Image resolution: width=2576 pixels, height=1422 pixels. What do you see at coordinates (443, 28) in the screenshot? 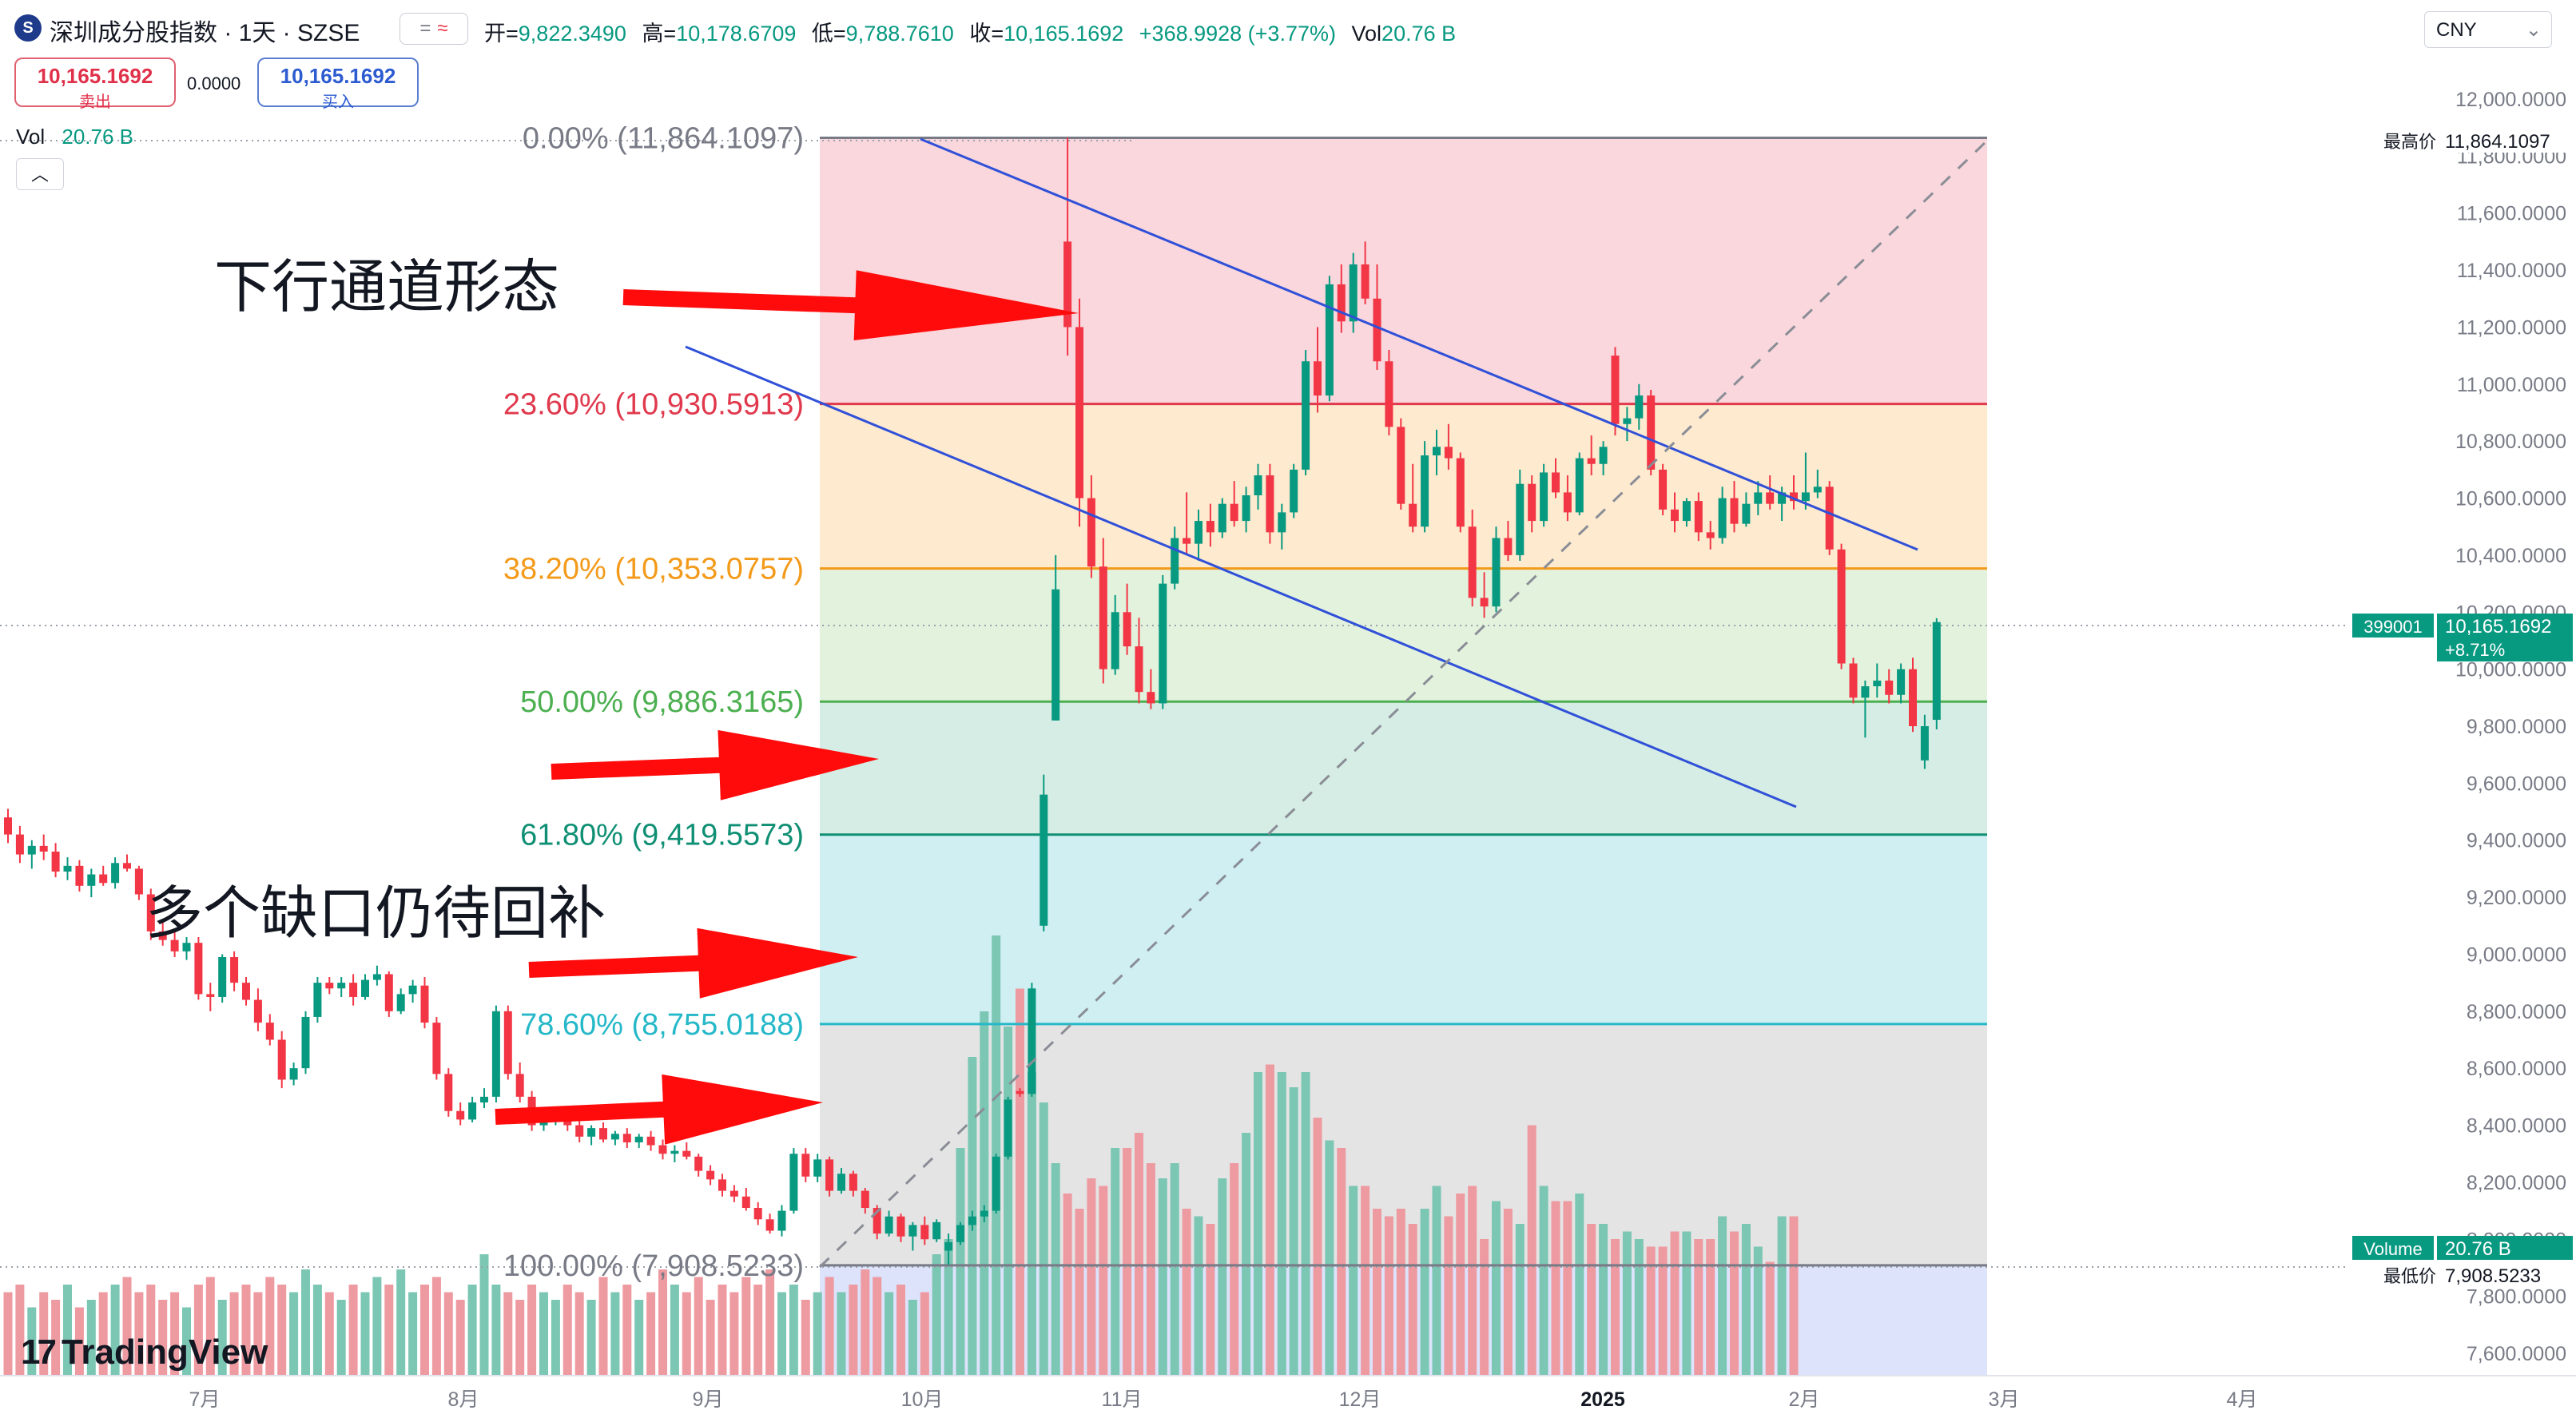
I see `approx-icon: ≈` at bounding box center [443, 28].